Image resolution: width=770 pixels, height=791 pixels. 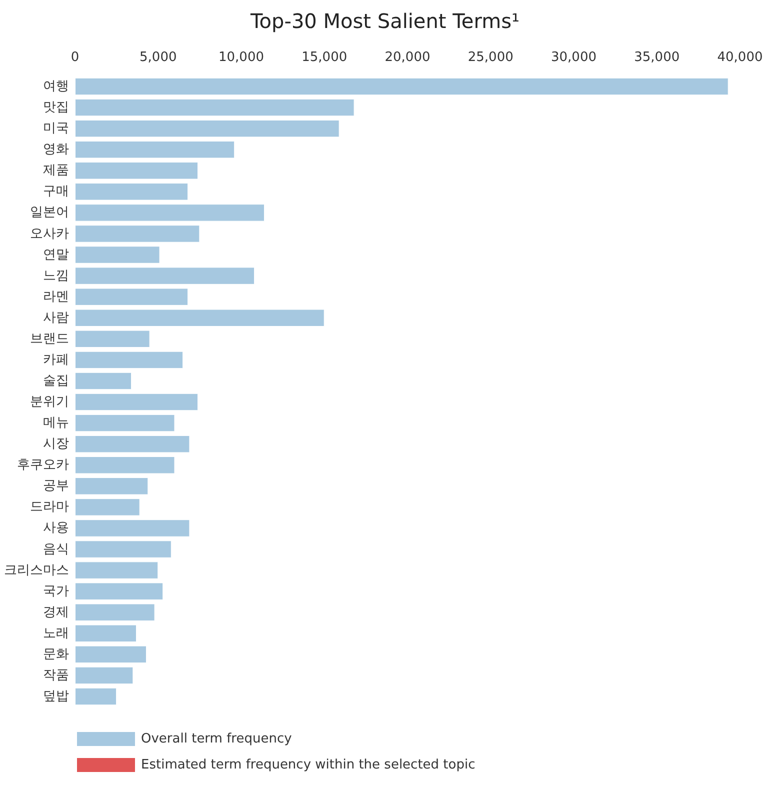 What do you see at coordinates (56, 612) in the screenshot?
I see `y-tick-label: 경제` at bounding box center [56, 612].